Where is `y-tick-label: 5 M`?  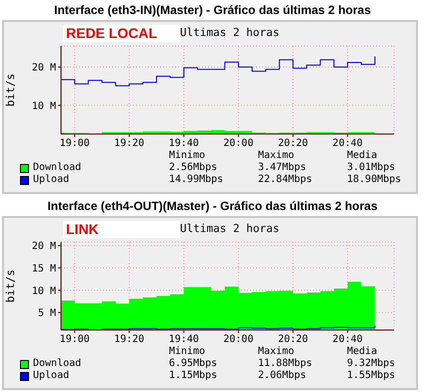
y-tick-label: 5 M is located at coordinates (47, 314).